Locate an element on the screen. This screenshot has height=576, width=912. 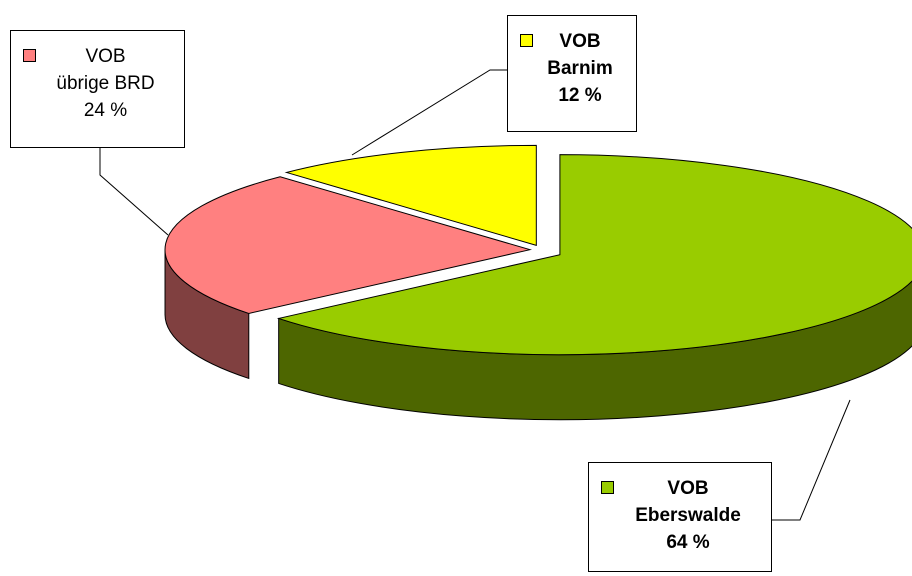
category-label: VOB Barnim is located at coordinates (580, 55).